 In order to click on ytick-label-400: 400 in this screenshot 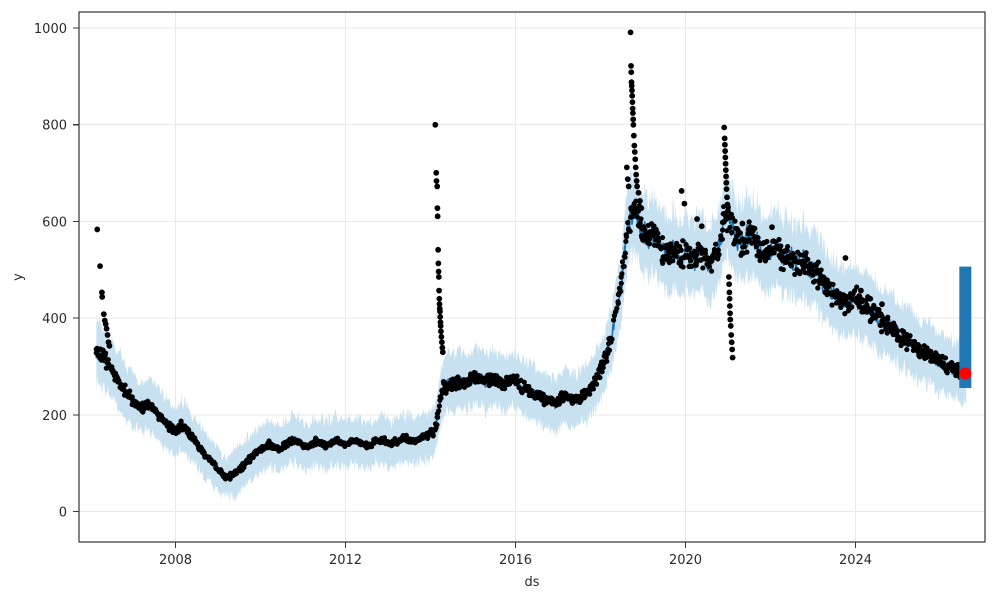, I will do `click(54, 319)`.